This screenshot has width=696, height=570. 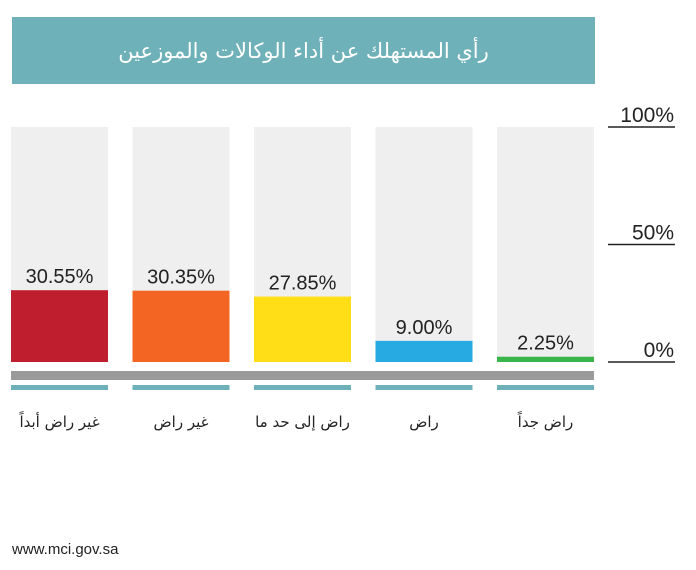 I want to click on data-label: 30.55%, so click(x=60, y=277).